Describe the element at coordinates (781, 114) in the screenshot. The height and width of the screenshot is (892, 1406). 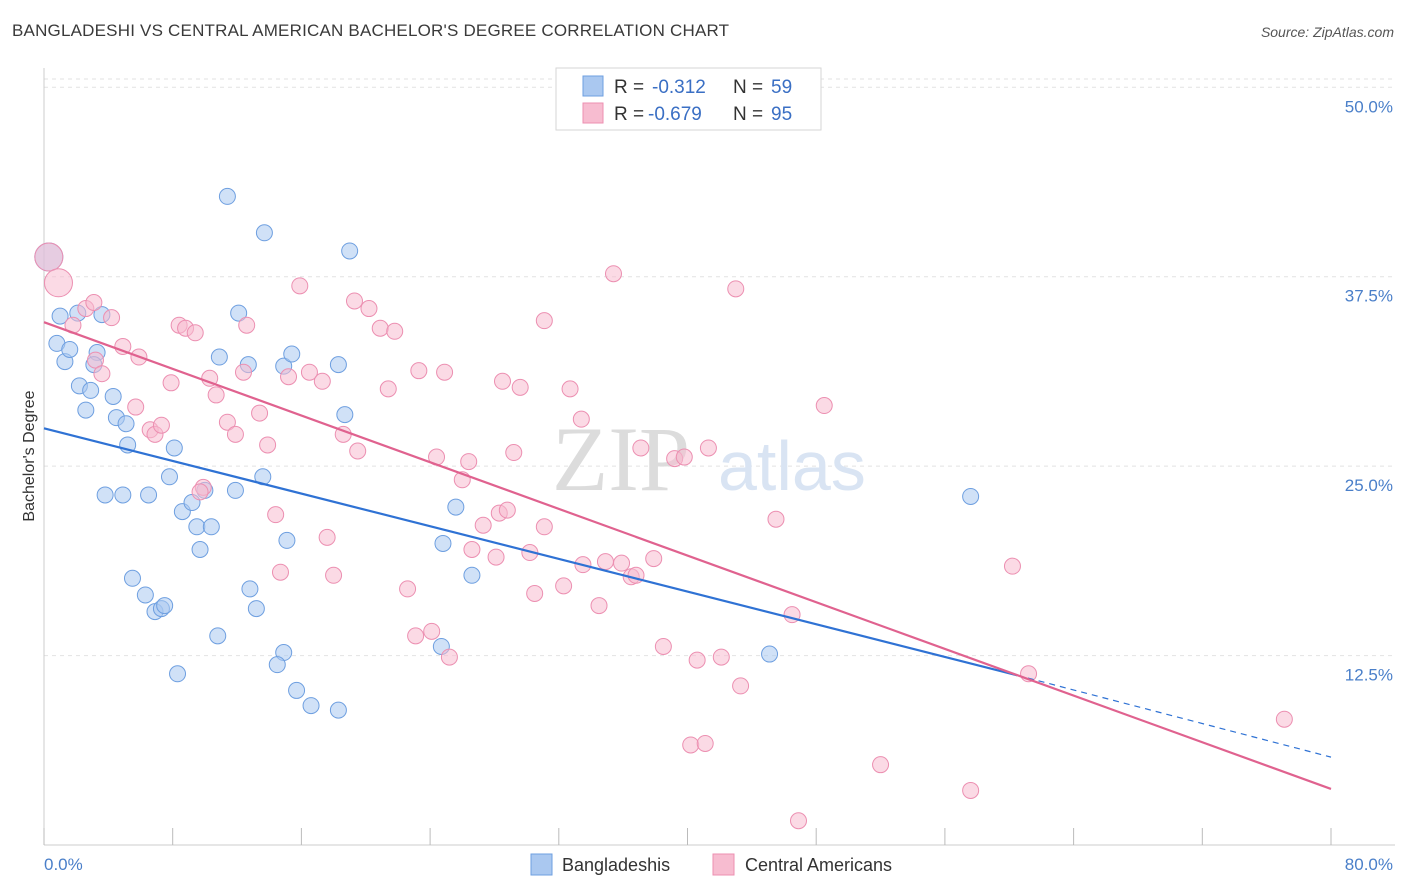
I see `legend-n-value-2: 95` at that location.